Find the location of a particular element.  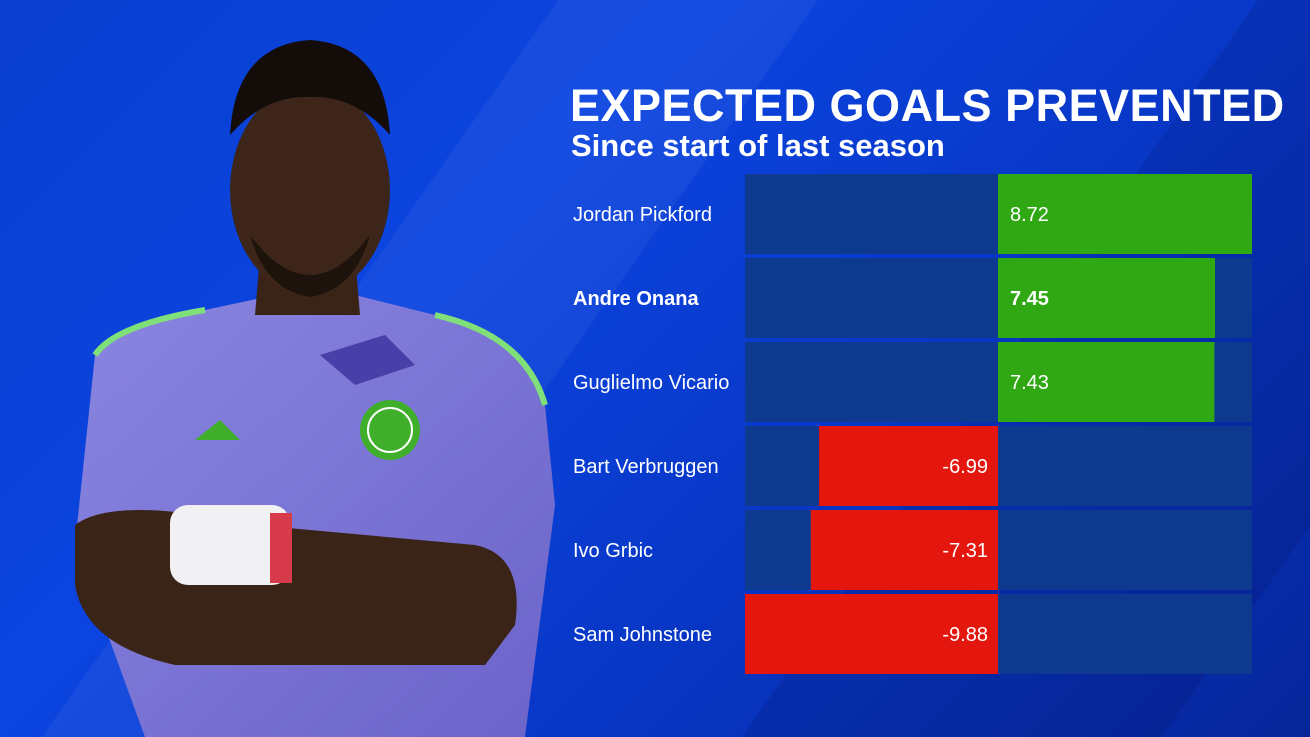

data-label: -9.88 is located at coordinates (965, 635).